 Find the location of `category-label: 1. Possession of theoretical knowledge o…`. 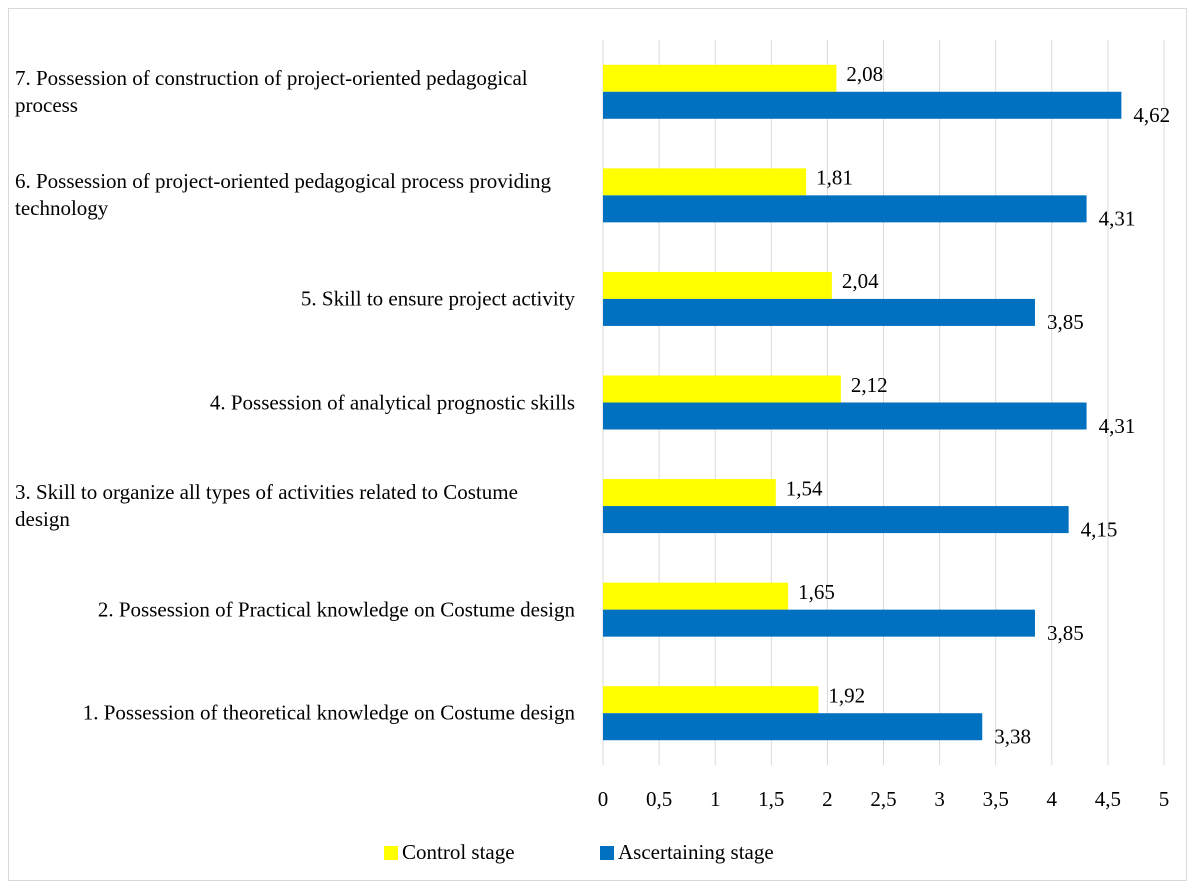

category-label: 1. Possession of theoretical knowledge o… is located at coordinates (328, 712).